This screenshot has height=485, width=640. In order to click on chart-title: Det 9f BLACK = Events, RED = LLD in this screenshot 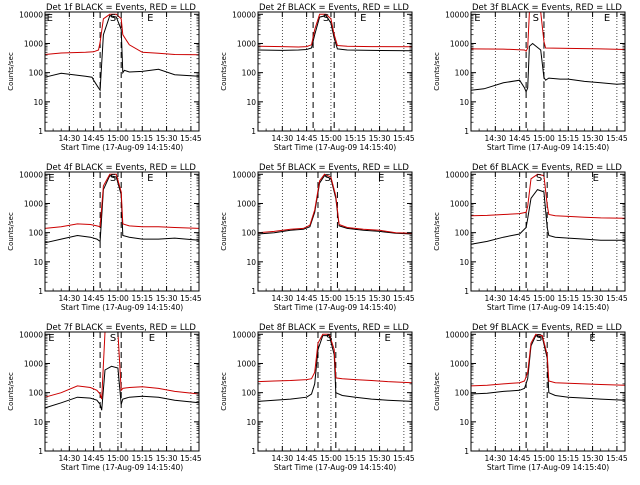, I will do `click(547, 328)`.